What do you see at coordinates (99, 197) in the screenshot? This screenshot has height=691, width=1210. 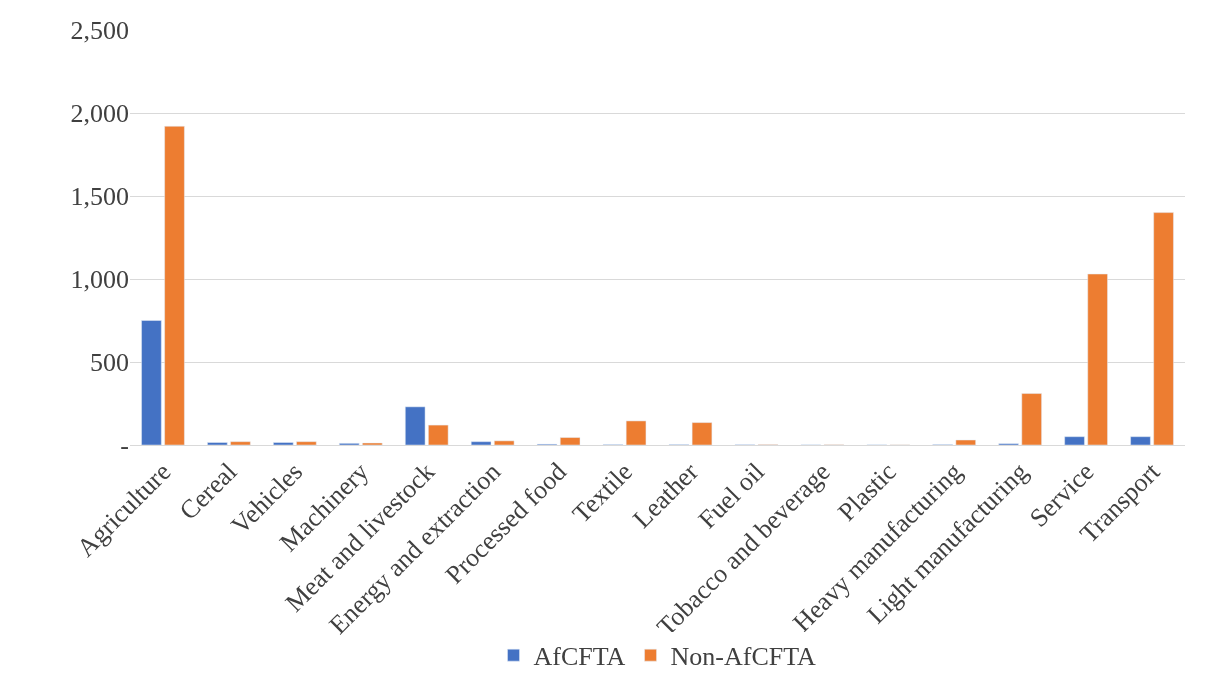 I see `y-tick-label: 1,500` at bounding box center [99, 197].